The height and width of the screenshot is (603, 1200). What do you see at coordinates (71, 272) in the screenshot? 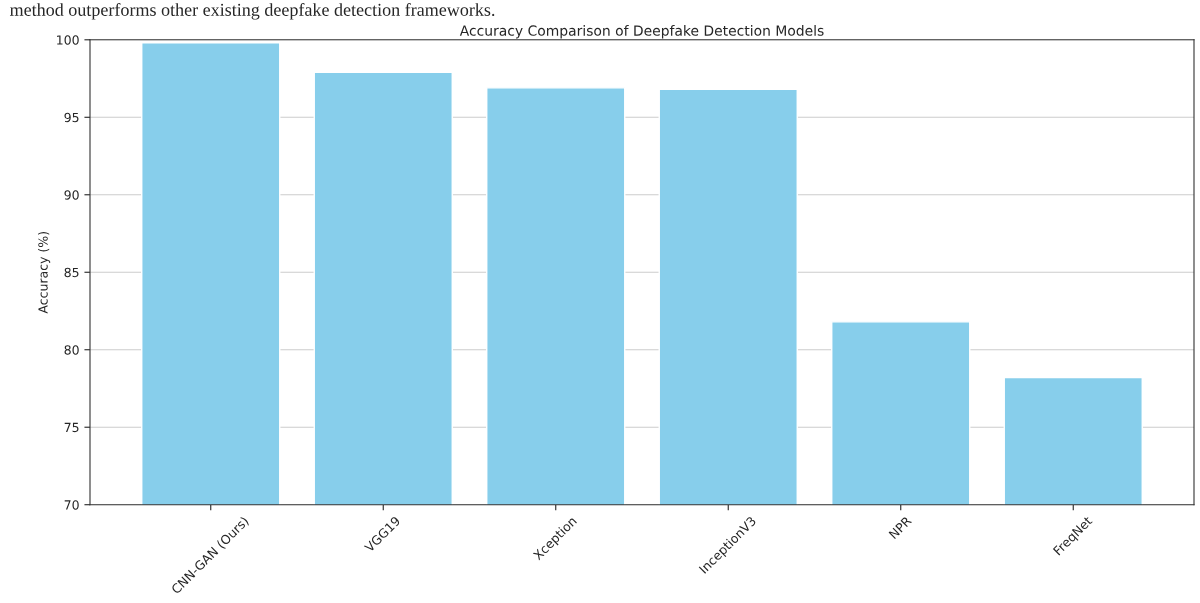
I see `y-tick-label: 85` at bounding box center [71, 272].